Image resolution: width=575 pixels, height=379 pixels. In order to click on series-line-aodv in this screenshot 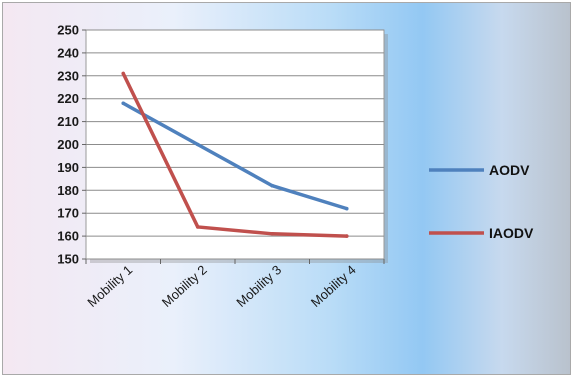, I will do `click(235, 156)`.